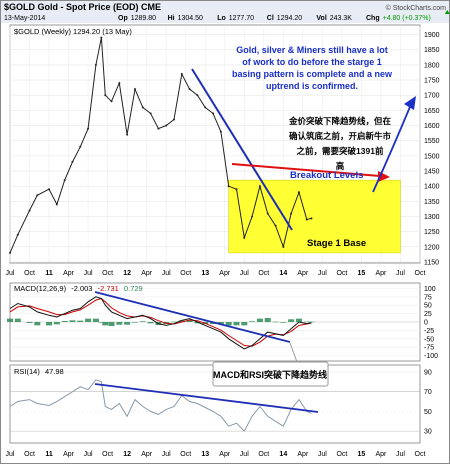  Describe the element at coordinates (341, 18) in the screenshot. I see `ohlc-value: 243.3K` at that location.